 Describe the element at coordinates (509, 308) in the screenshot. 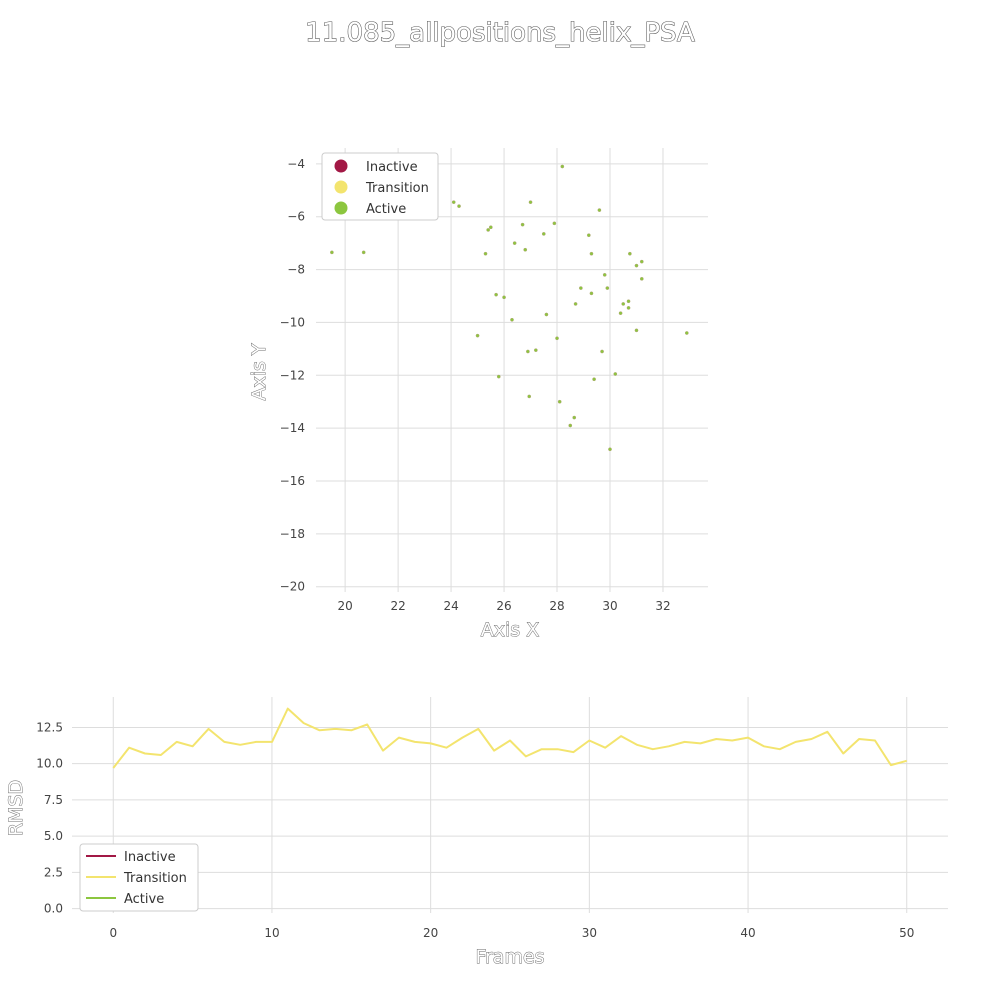

I see `scatter-points` at that location.